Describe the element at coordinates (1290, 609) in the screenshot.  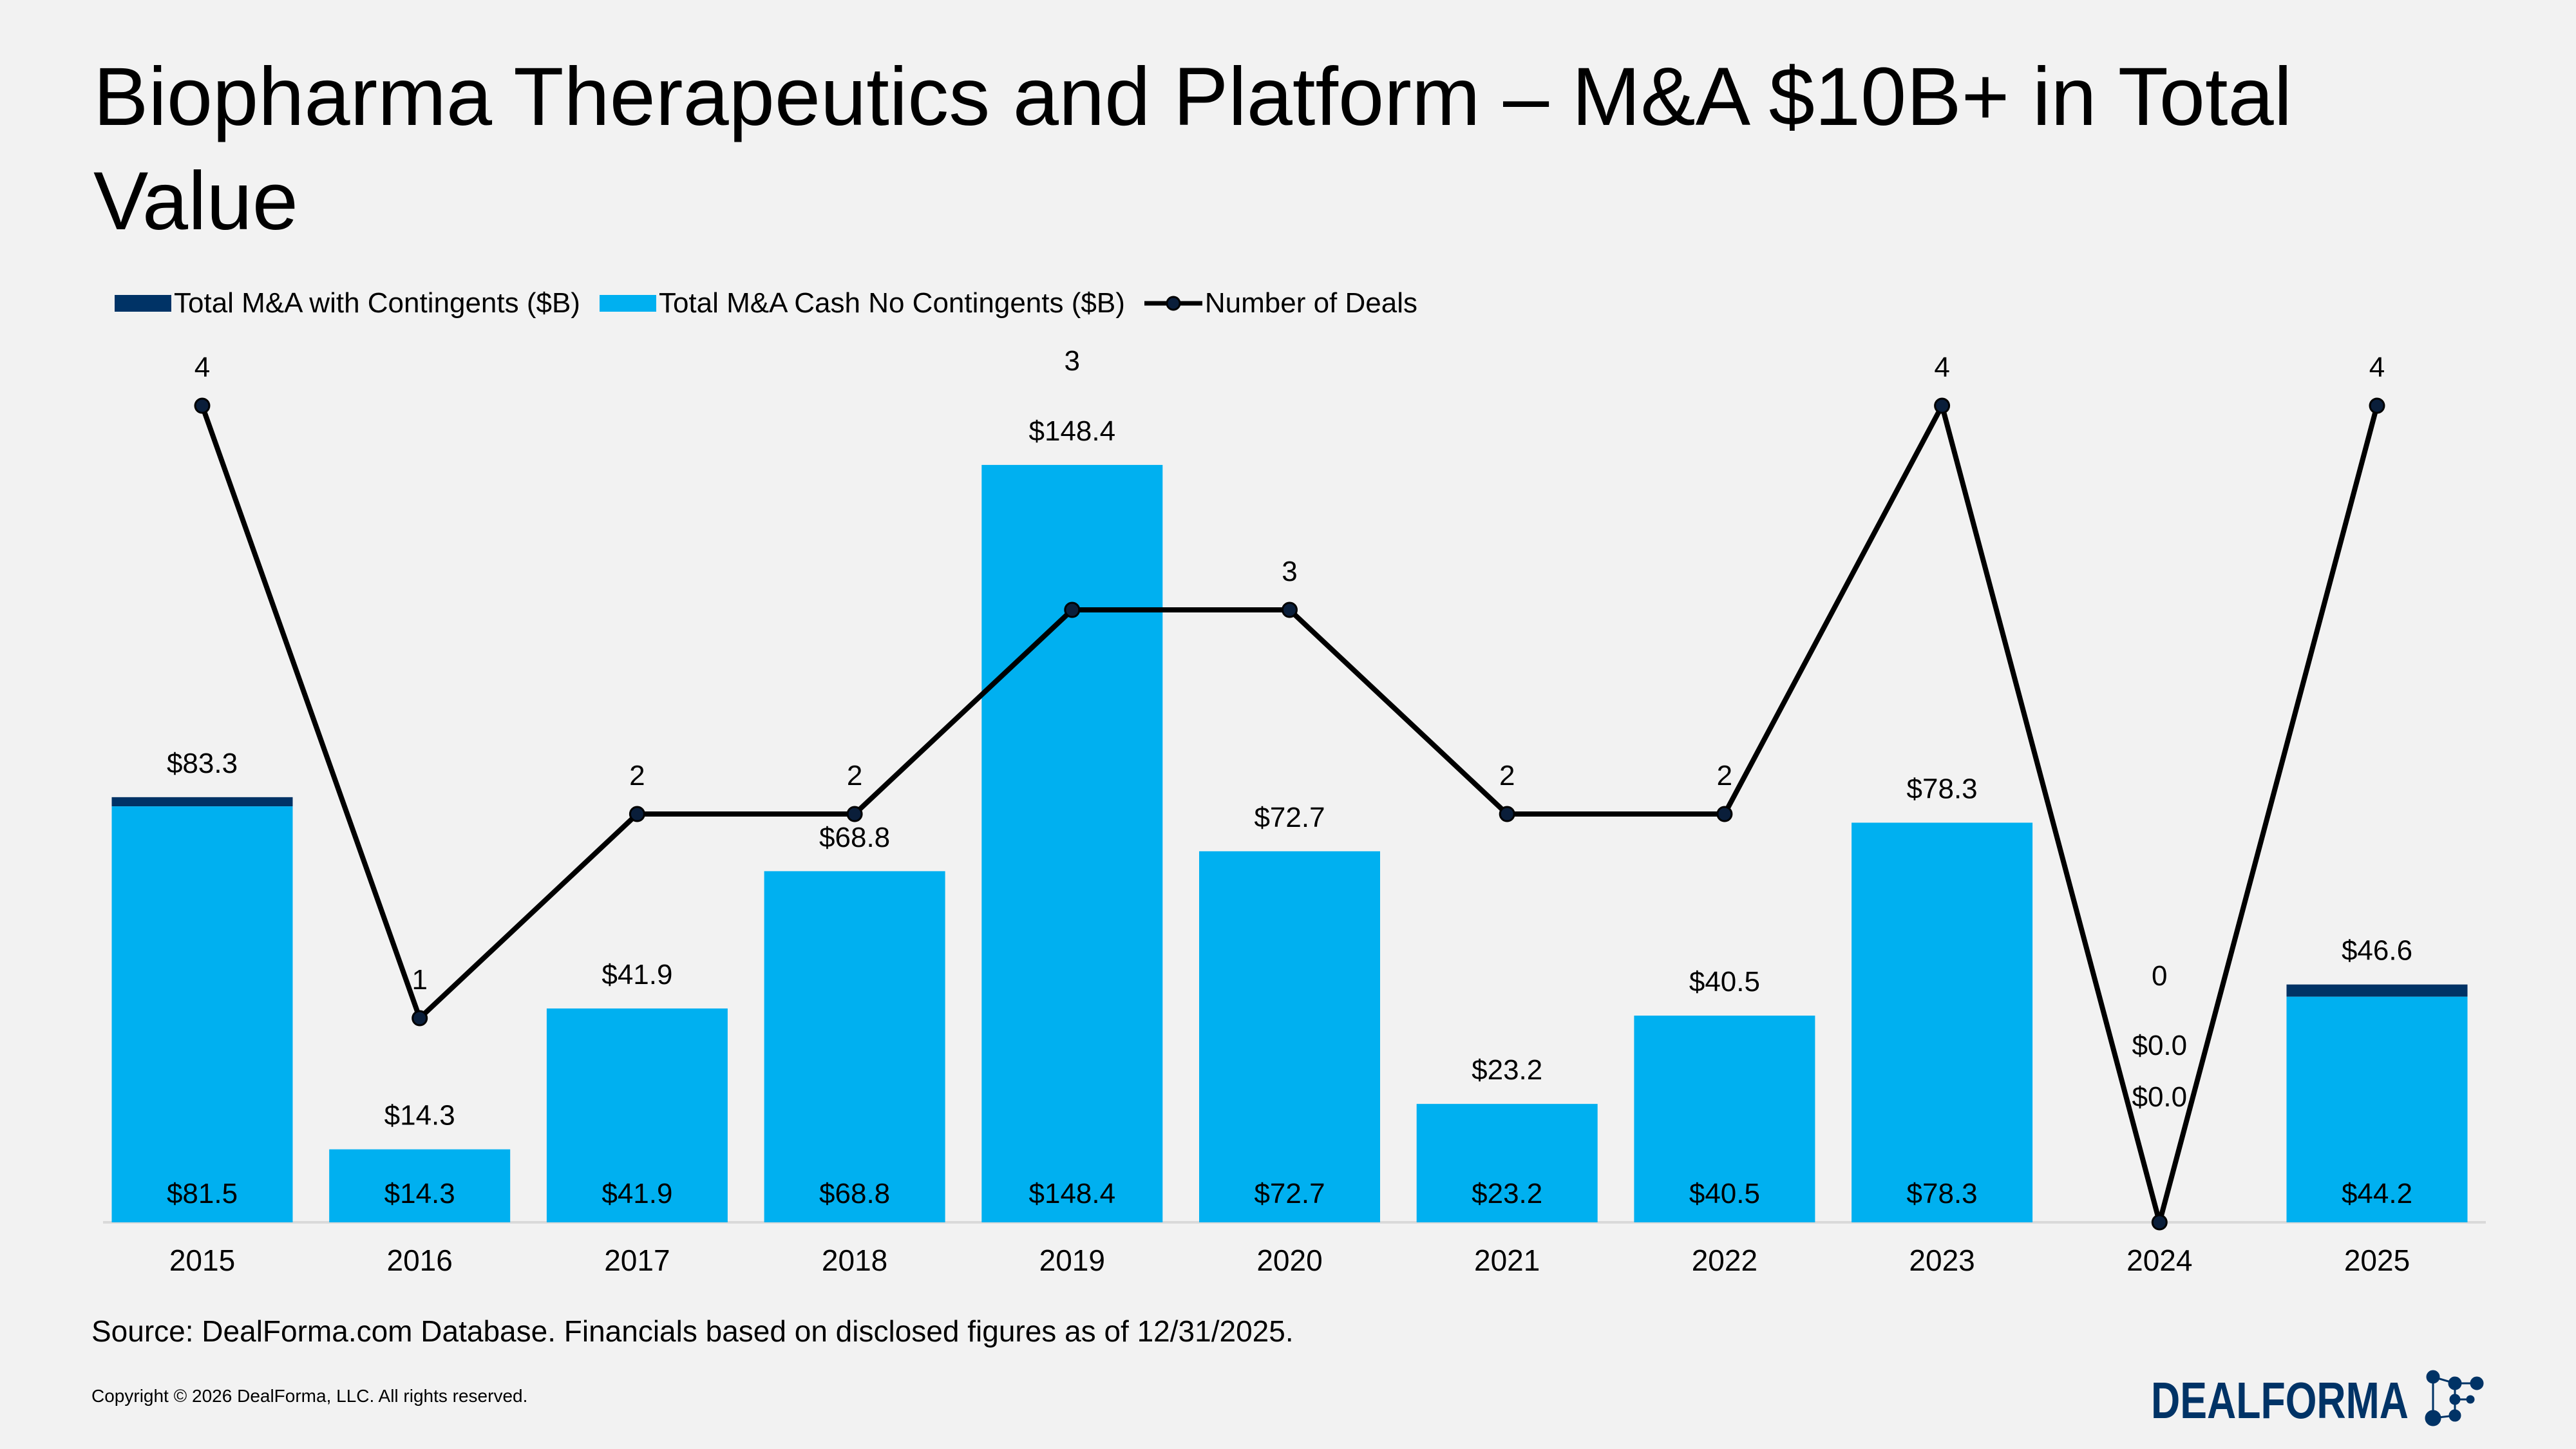
I see `deals-point-2020` at that location.